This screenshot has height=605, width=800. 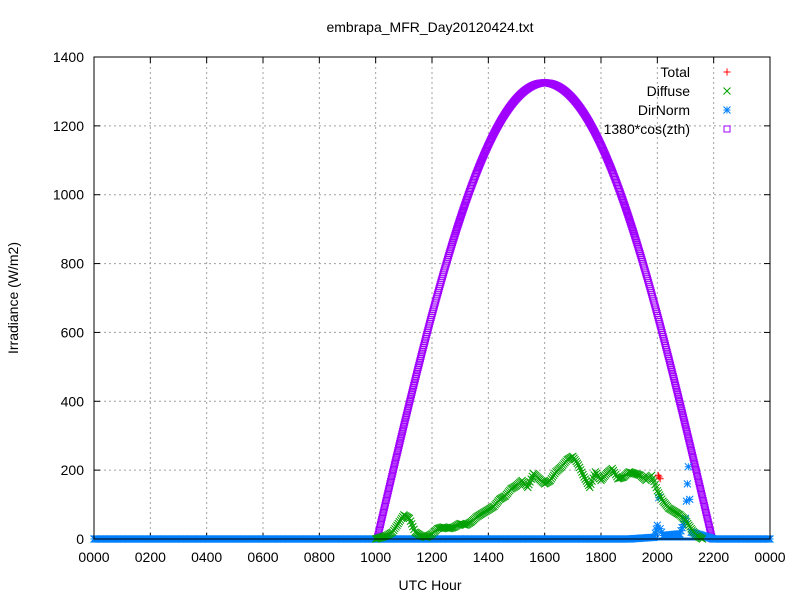 What do you see at coordinates (675, 72) in the screenshot?
I see `legend-label: Total` at bounding box center [675, 72].